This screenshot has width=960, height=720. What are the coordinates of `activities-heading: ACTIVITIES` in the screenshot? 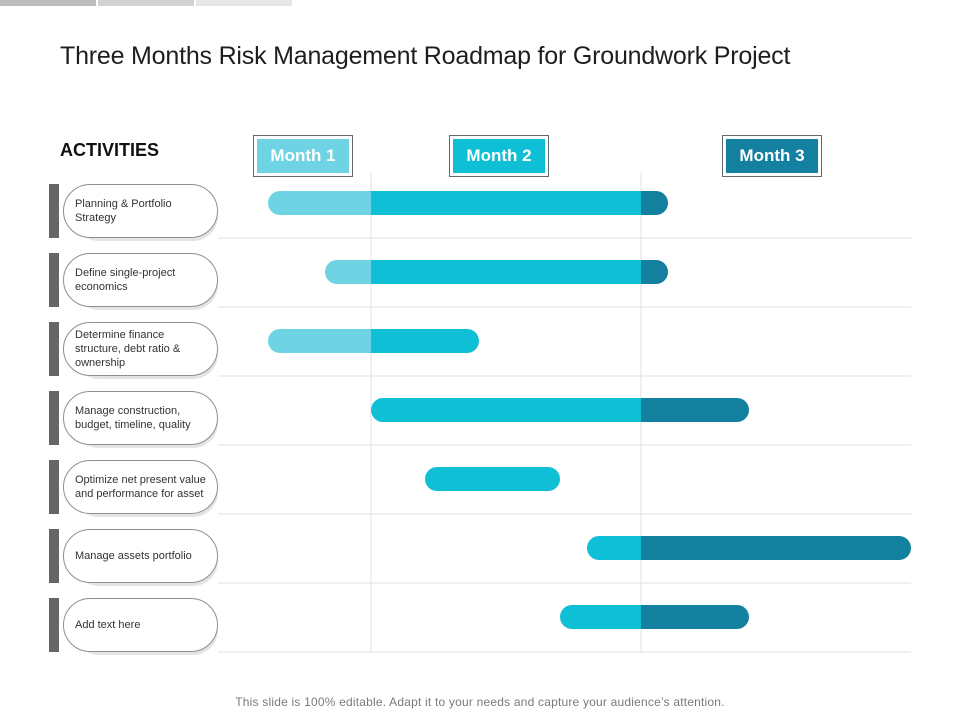 It's located at (110, 150).